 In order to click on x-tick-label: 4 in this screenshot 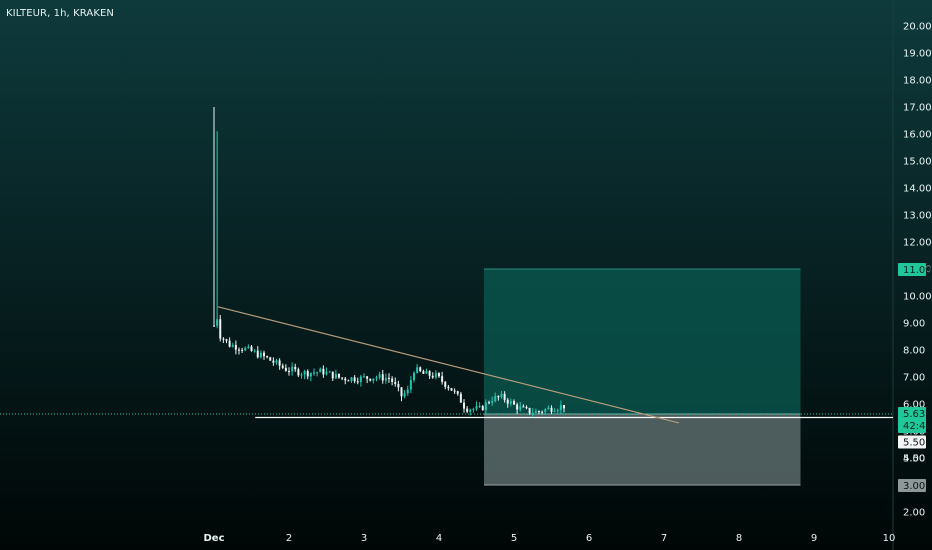, I will do `click(439, 538)`.